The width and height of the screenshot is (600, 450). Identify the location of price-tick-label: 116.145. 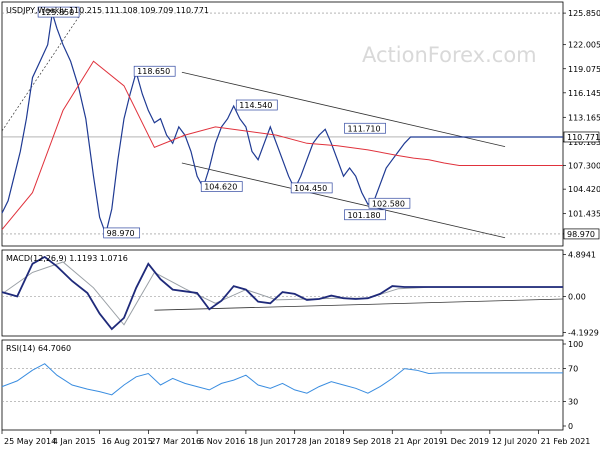
(584, 93).